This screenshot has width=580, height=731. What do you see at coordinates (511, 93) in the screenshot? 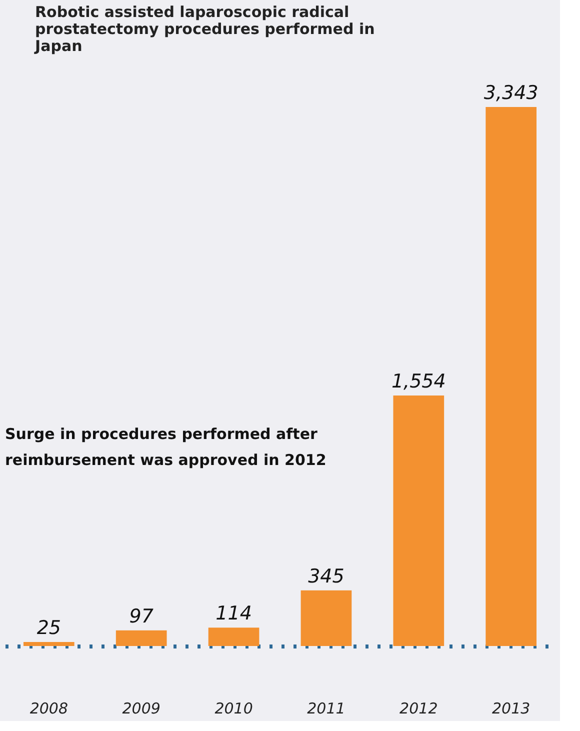
I see `data-label: 3,343` at bounding box center [511, 93].